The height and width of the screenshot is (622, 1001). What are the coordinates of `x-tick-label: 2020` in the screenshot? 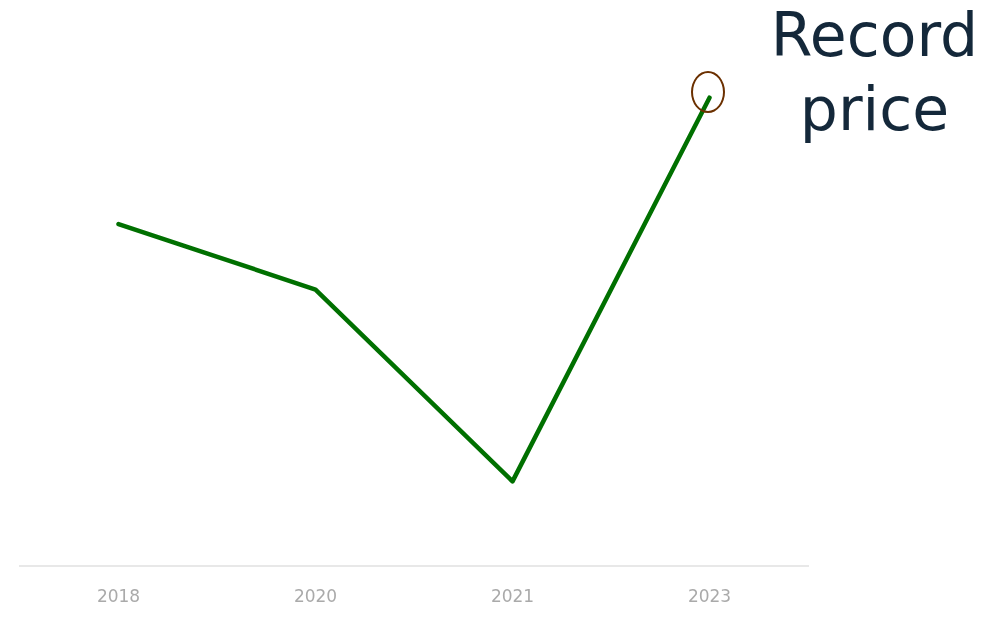 It's located at (315, 596).